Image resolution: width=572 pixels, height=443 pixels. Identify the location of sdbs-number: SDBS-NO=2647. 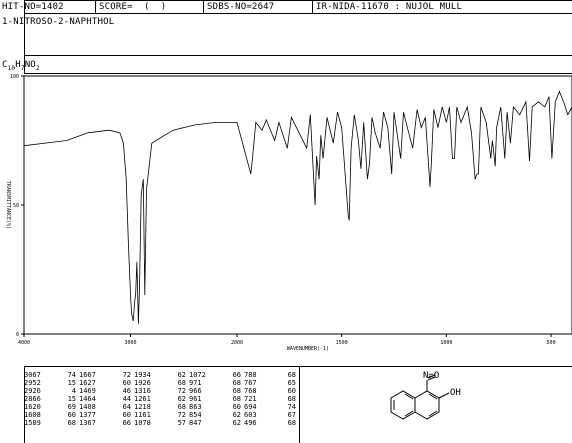
(241, 7).